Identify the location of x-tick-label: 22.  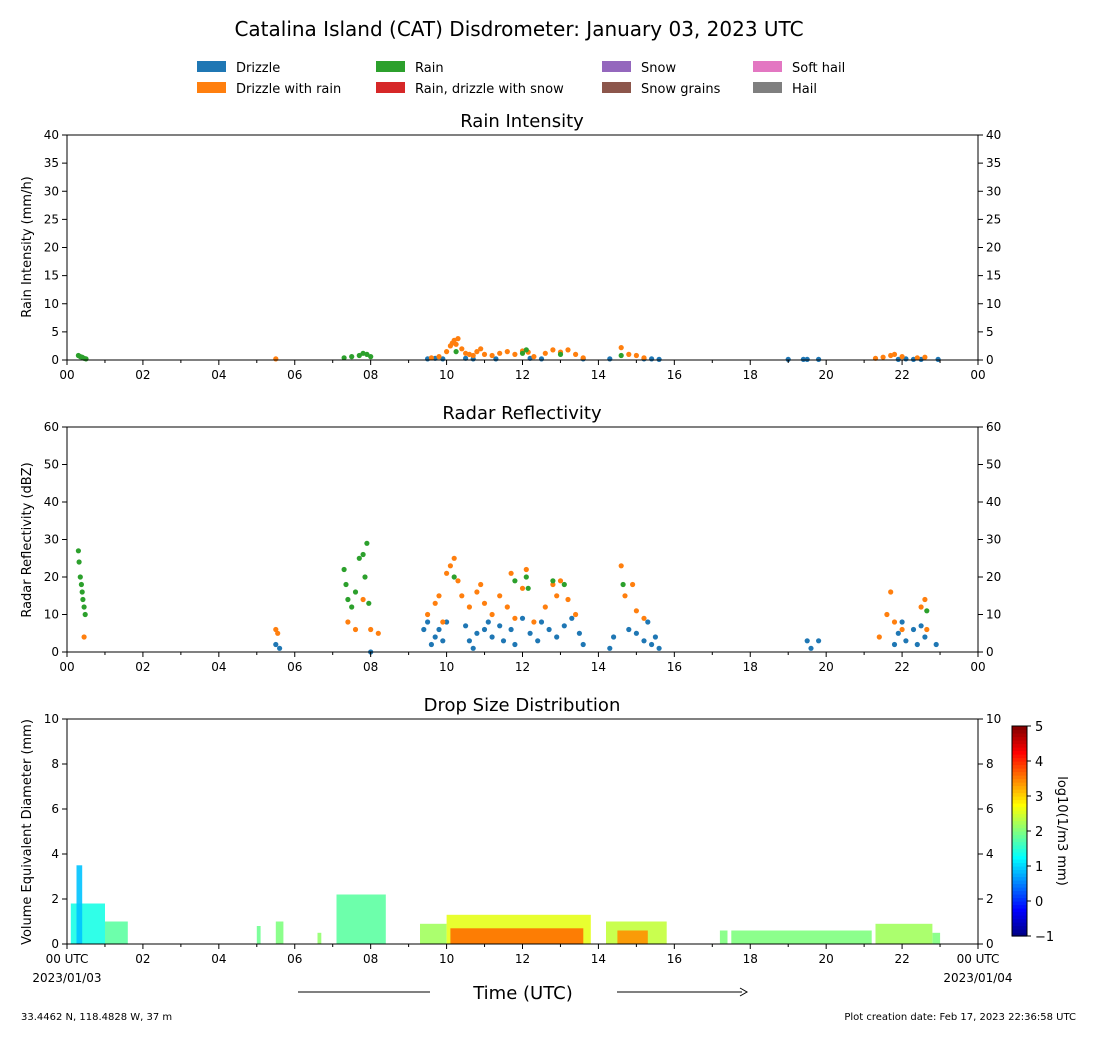
(901, 667).